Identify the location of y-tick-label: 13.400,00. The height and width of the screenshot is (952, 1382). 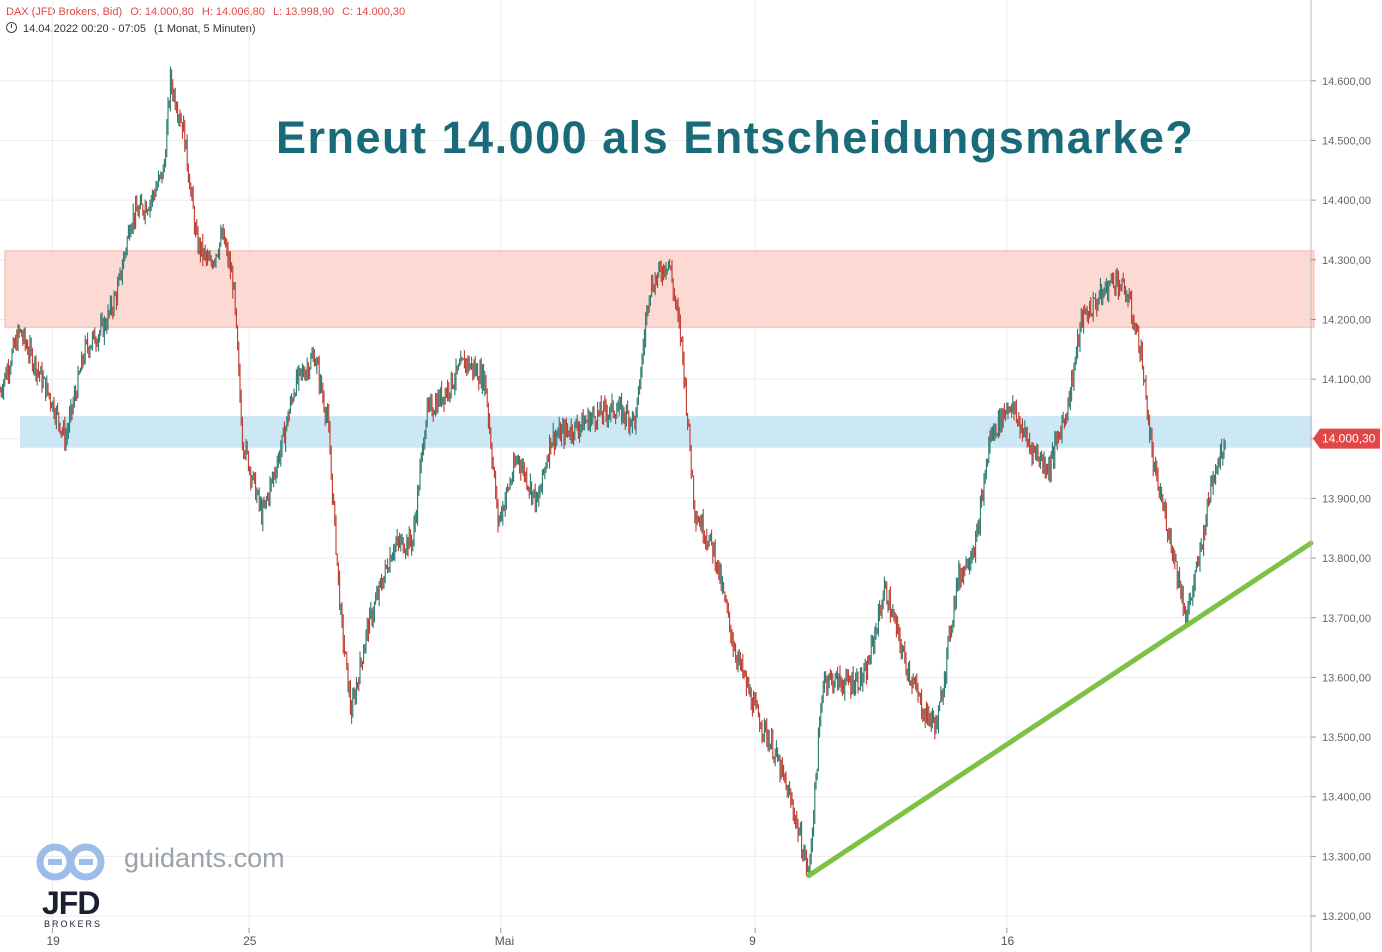
(1346, 798).